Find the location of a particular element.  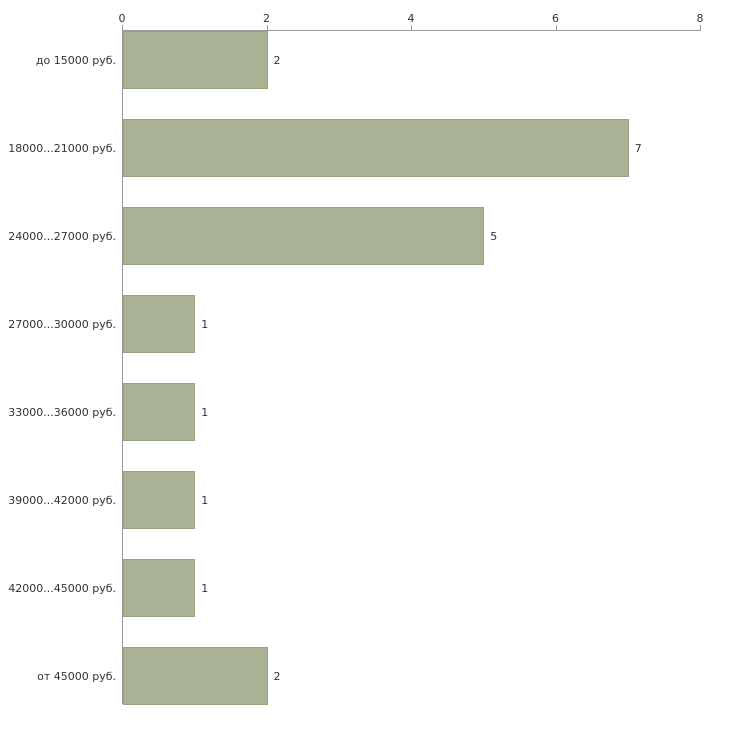

category-label: 27000...30000 руб. is located at coordinates (62, 324).